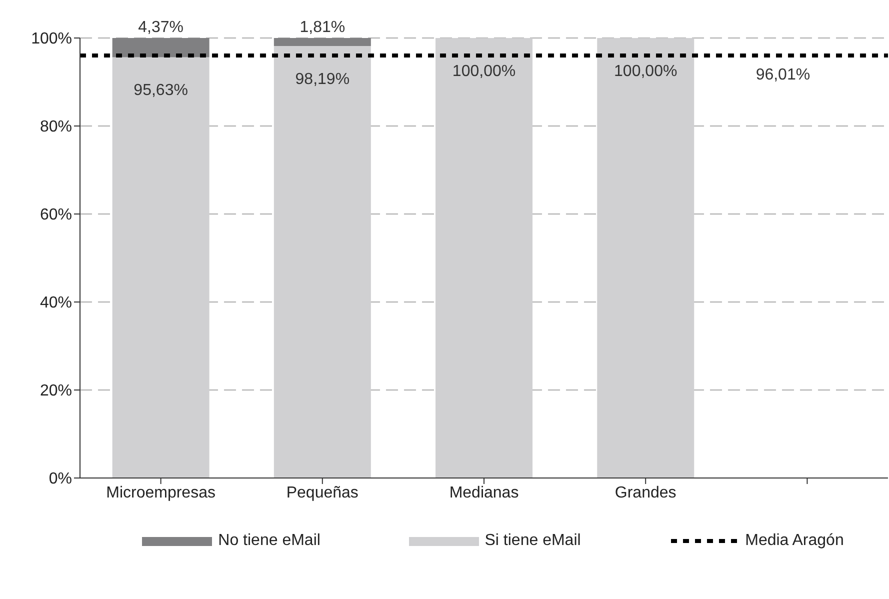 The image size is (889, 599). What do you see at coordinates (532, 541) in the screenshot?
I see `legend-label: Si tiene eMail` at bounding box center [532, 541].